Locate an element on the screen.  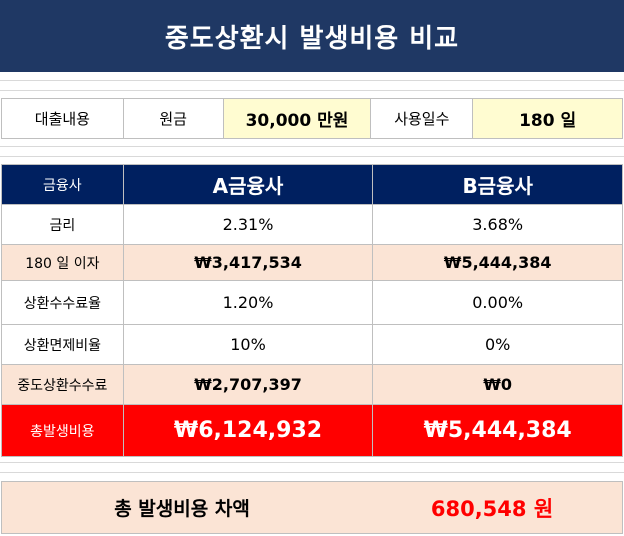
loan-label-cell: 대출내용 is located at coordinates (62, 118).